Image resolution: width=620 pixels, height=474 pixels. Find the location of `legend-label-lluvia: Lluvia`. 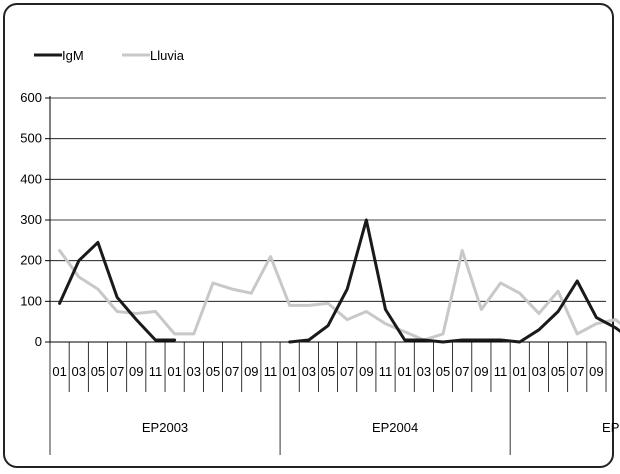

legend-label-lluvia: Lluvia is located at coordinates (167, 55).